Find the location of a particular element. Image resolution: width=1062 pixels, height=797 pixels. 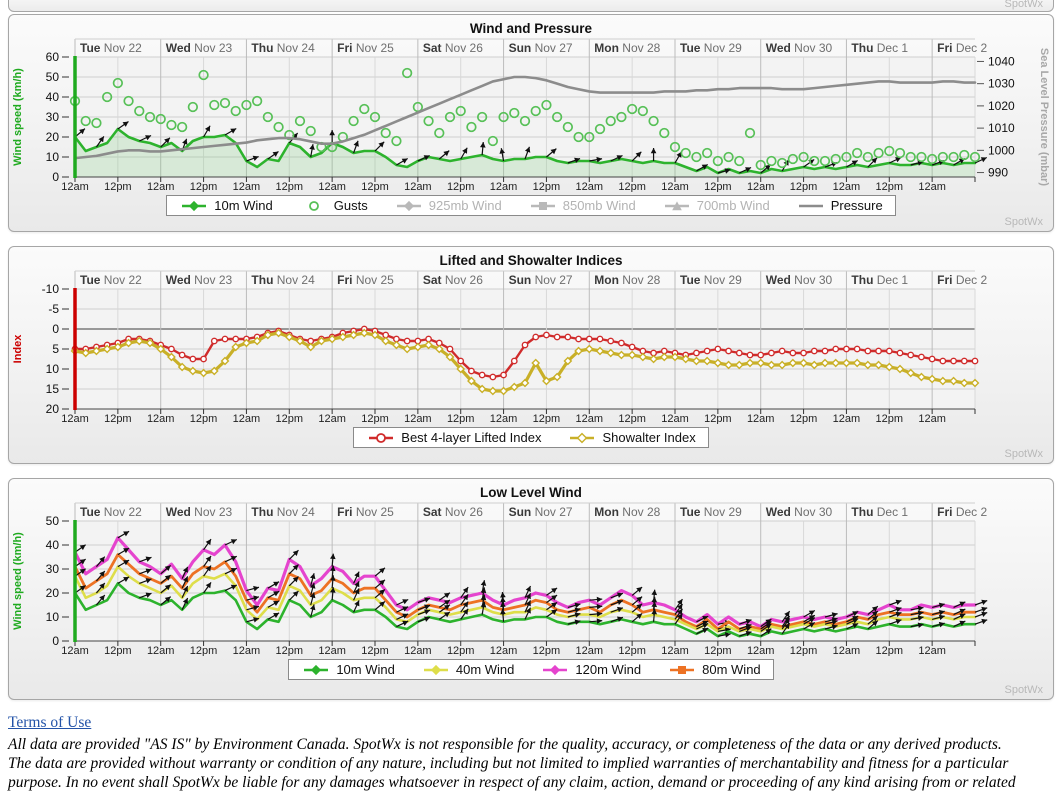

10m-wind-legend-marker-icon is located at coordinates (316, 669).